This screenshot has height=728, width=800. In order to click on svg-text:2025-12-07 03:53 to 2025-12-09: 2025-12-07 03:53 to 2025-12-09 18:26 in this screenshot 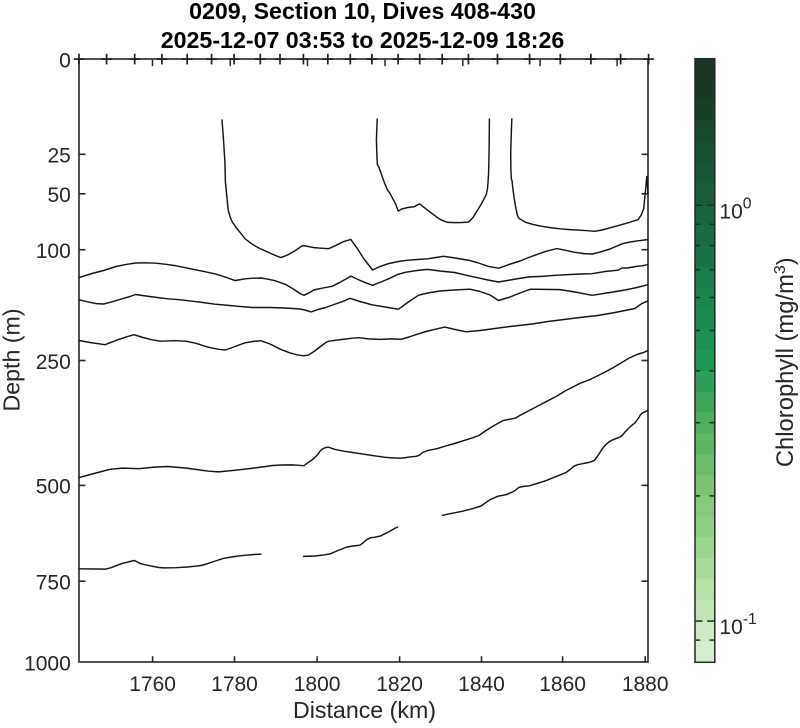, I will do `click(363, 40)`.